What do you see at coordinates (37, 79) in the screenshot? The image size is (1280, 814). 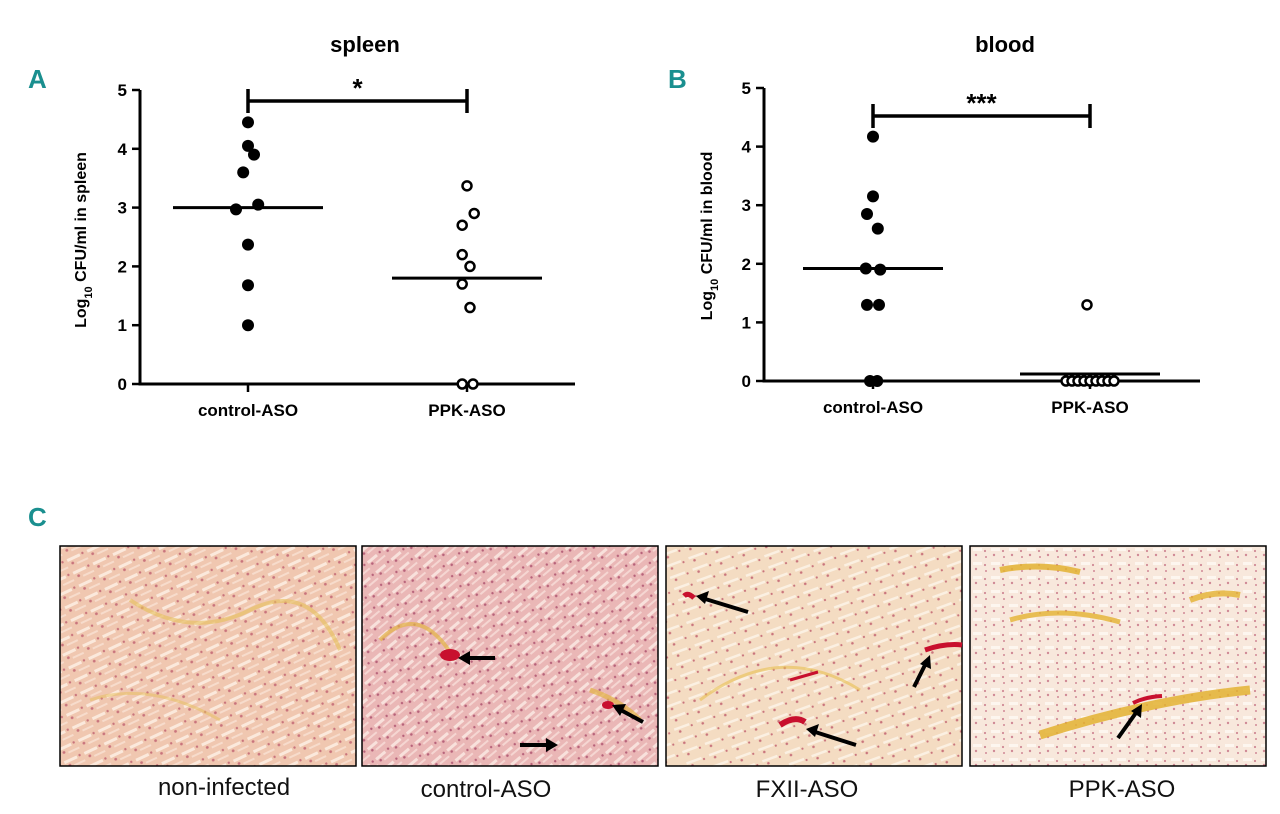 I see `panel-letter-a: A` at bounding box center [37, 79].